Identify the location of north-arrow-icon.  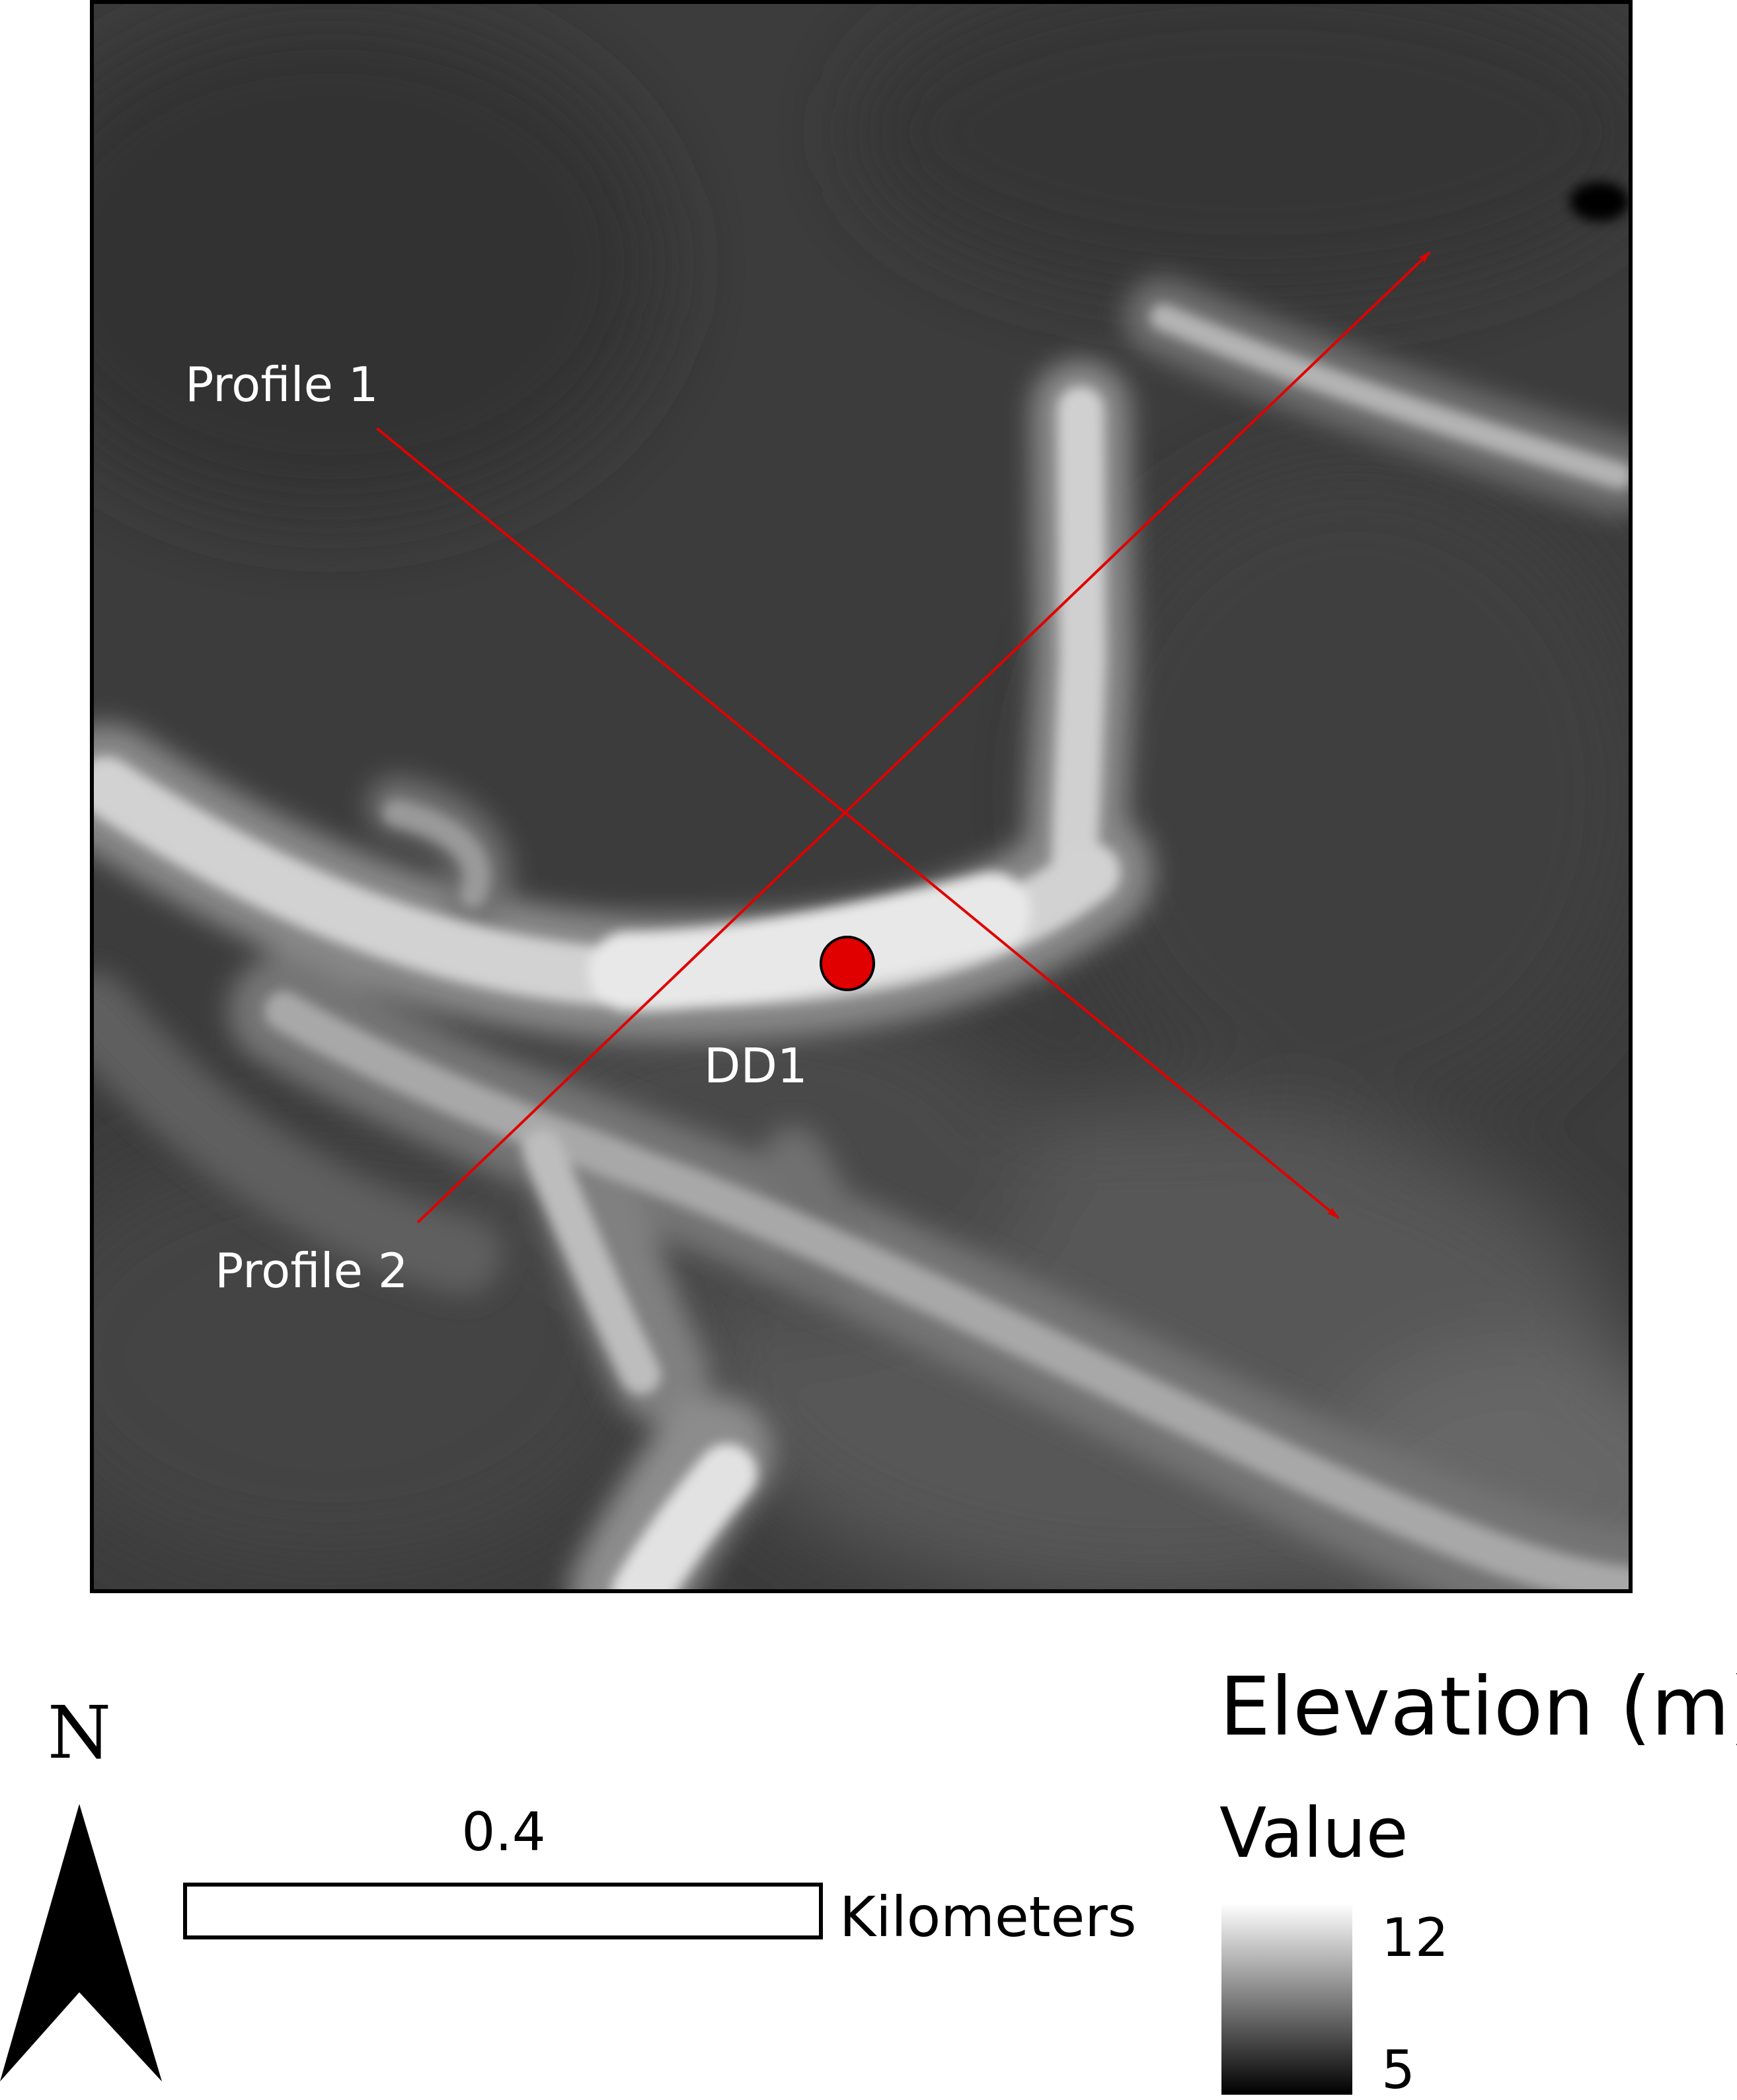
(81, 1943).